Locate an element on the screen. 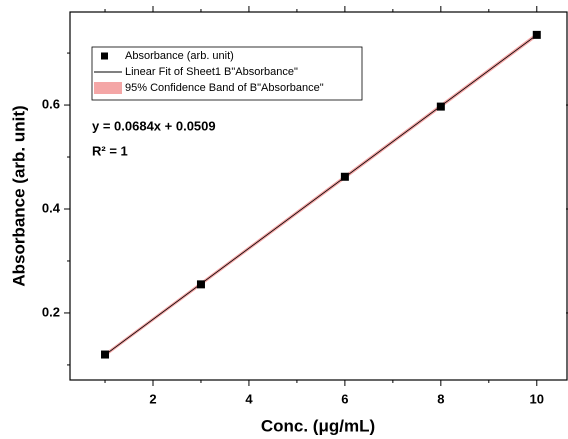 This screenshot has height=439, width=568. fit-equation: y = 0.0684x + 0.0509 is located at coordinates (154, 125).